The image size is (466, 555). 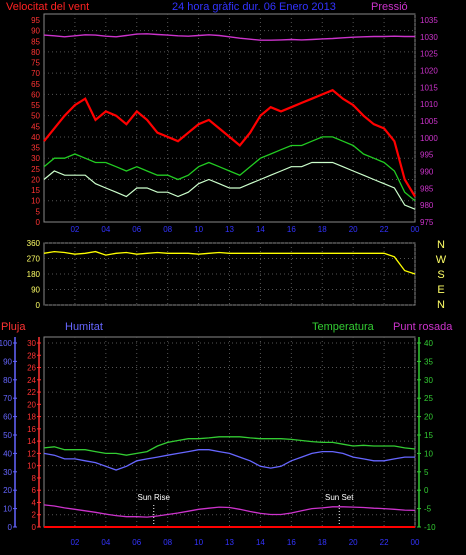 I want to click on temperature-tick: 30, so click(x=428, y=380).